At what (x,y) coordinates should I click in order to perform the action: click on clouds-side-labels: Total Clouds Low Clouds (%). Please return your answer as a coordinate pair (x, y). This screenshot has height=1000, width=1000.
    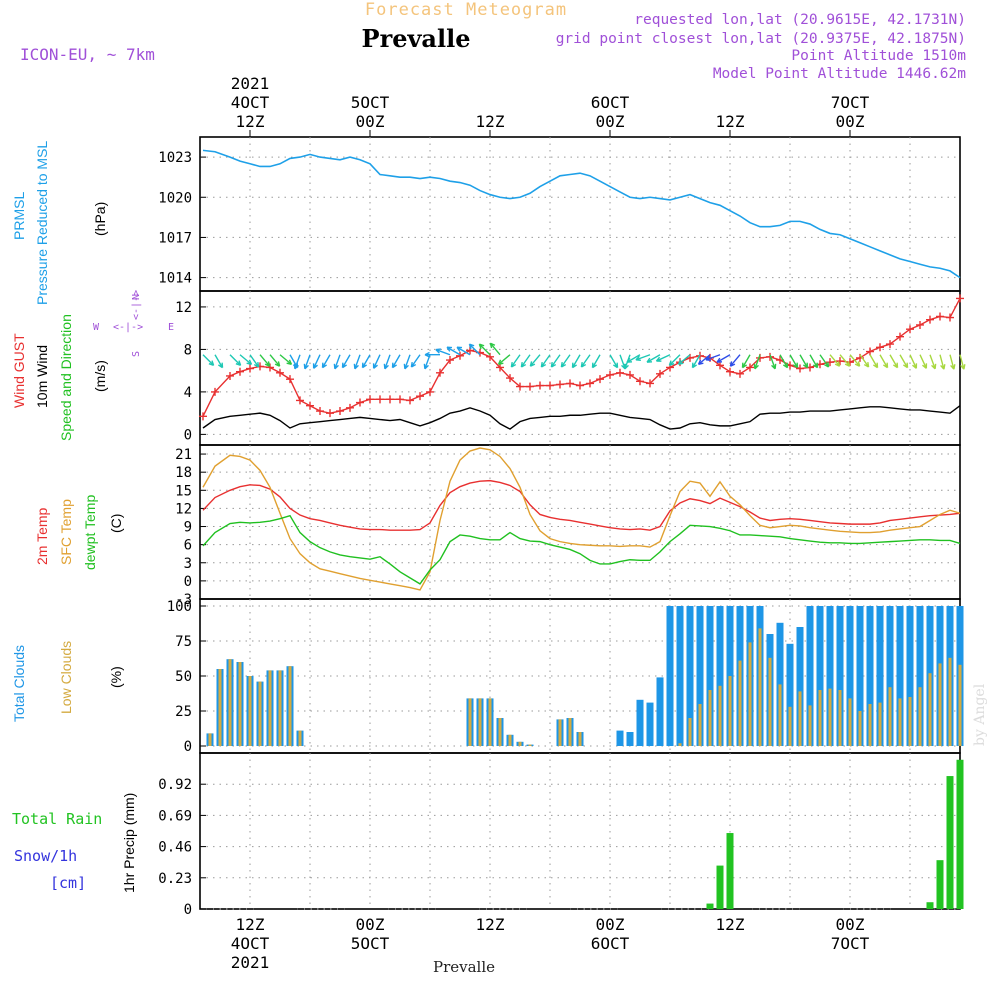
    Looking at the image, I should click on (67, 681).